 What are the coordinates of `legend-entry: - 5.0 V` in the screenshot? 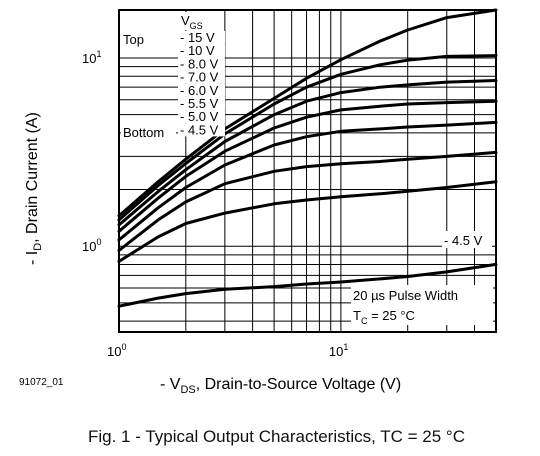 It's located at (199, 116).